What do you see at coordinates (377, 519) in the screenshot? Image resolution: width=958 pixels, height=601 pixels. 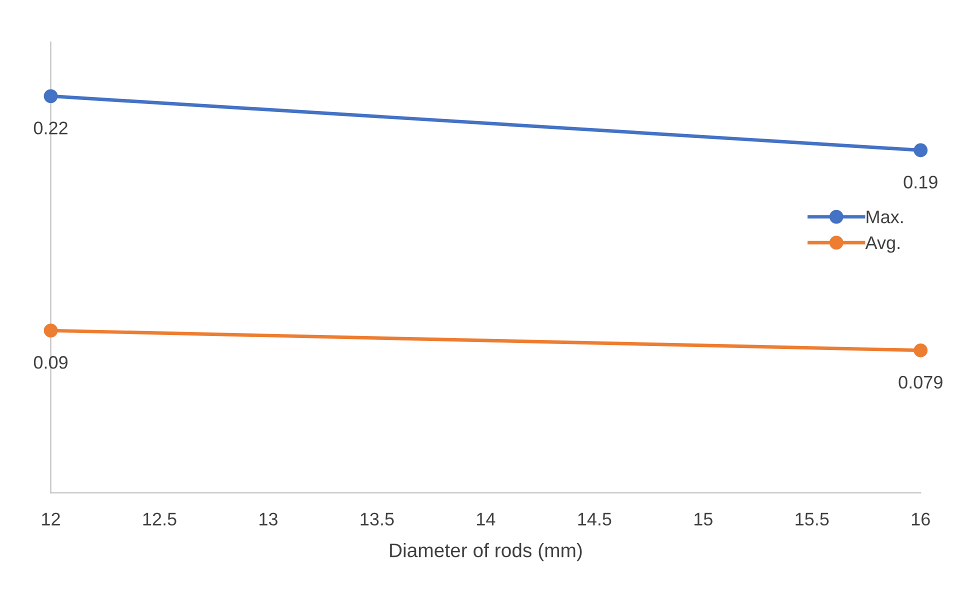 I see `x-tick-label: 13.5` at bounding box center [377, 519].